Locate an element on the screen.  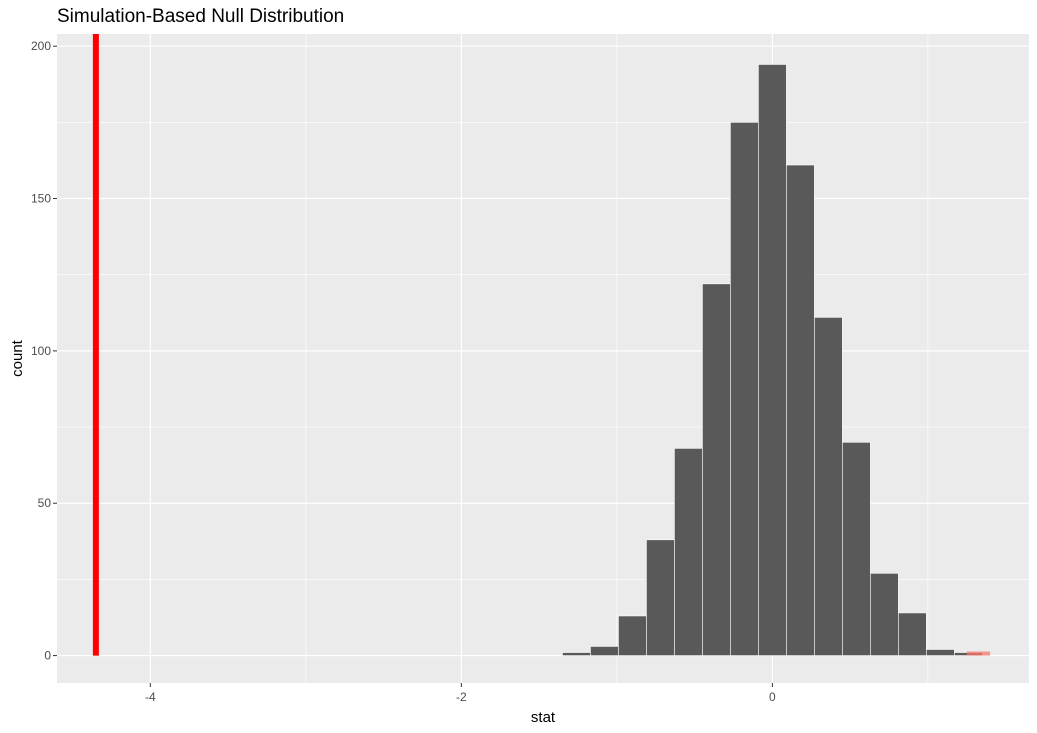
chart-title: Simulation-Based Null Distribution is located at coordinates (201, 16).